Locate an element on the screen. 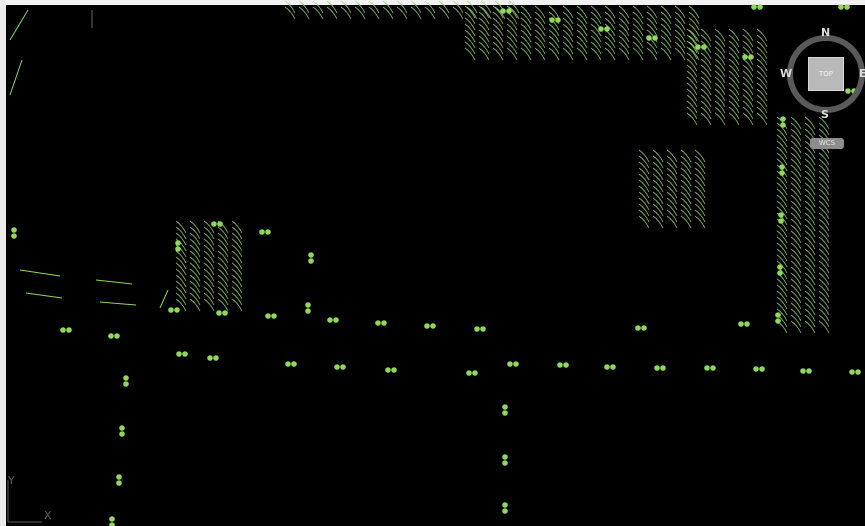 This screenshot has width=865, height=526. ribbon-edge is located at coordinates (432, 2).